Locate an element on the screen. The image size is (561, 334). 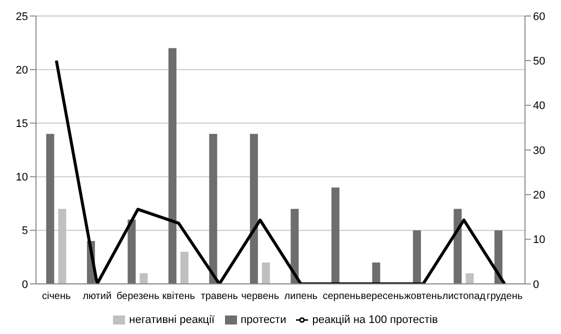
y-tick-label: 20 is located at coordinates (22, 70).